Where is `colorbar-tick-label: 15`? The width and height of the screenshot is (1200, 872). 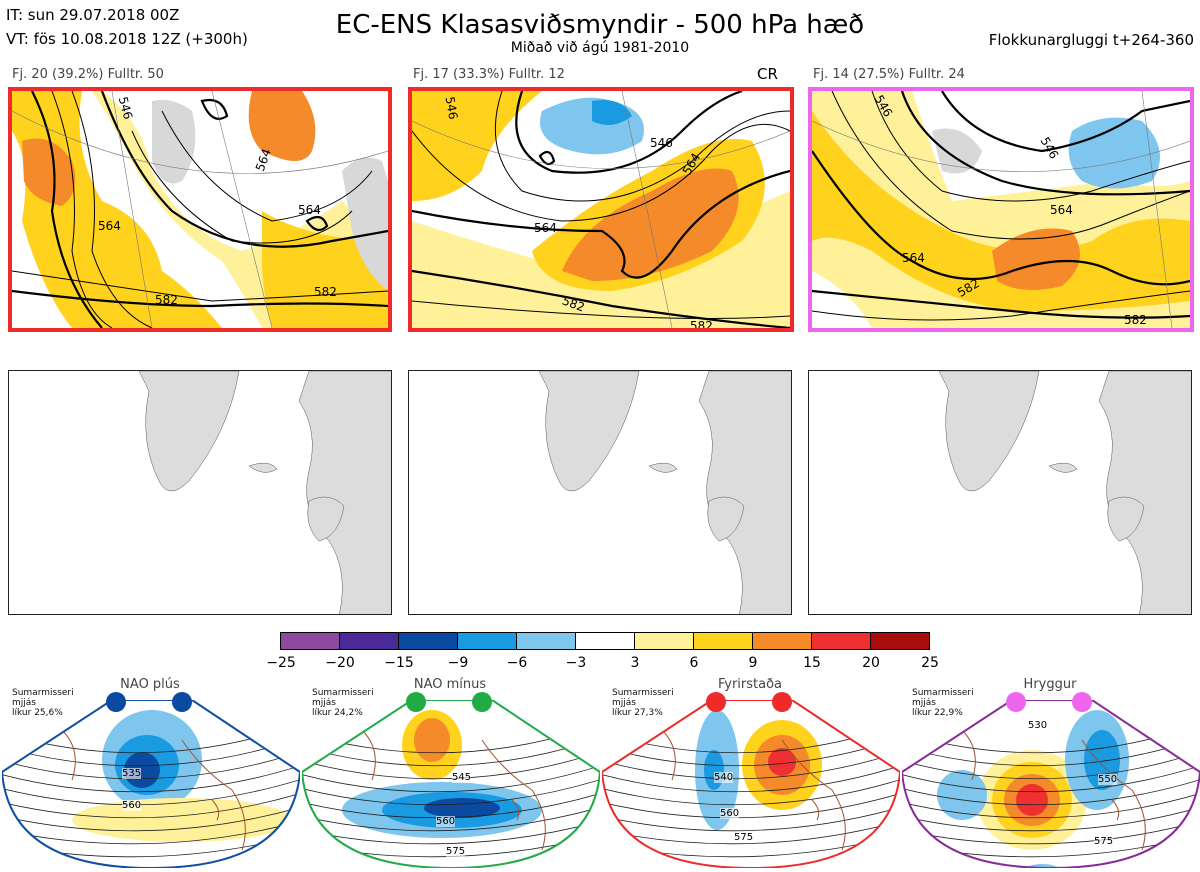
colorbar-tick-label: 15 is located at coordinates (812, 663).